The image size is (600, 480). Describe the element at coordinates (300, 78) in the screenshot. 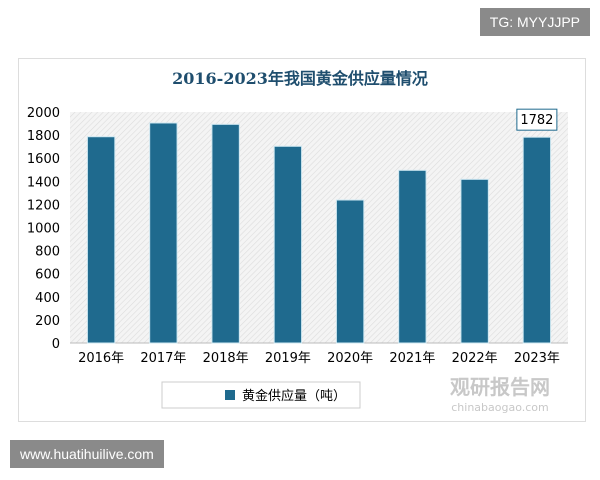

I see `chart-title: 2016-2023年我国黄金供应量情况` at that location.